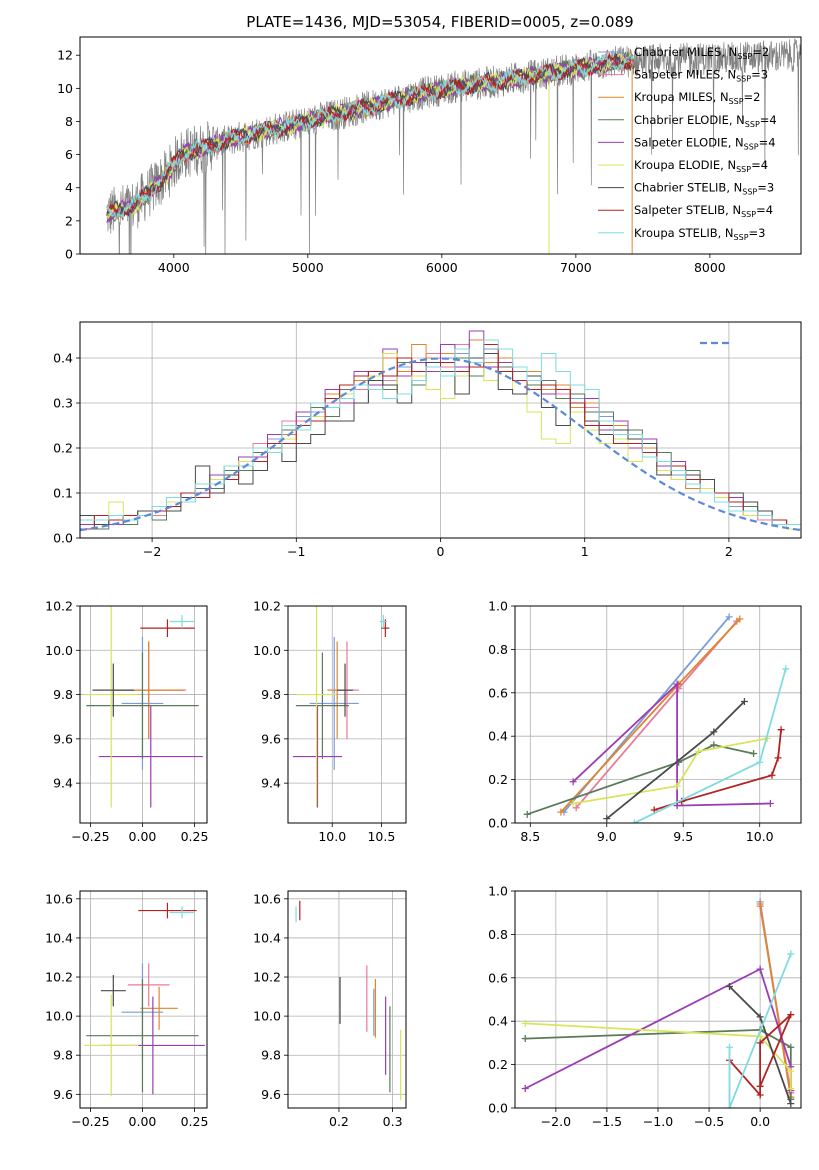 The image size is (819, 1170). What do you see at coordinates (308, 267) in the screenshot?
I see `x-tick-label: 5000` at bounding box center [308, 267].